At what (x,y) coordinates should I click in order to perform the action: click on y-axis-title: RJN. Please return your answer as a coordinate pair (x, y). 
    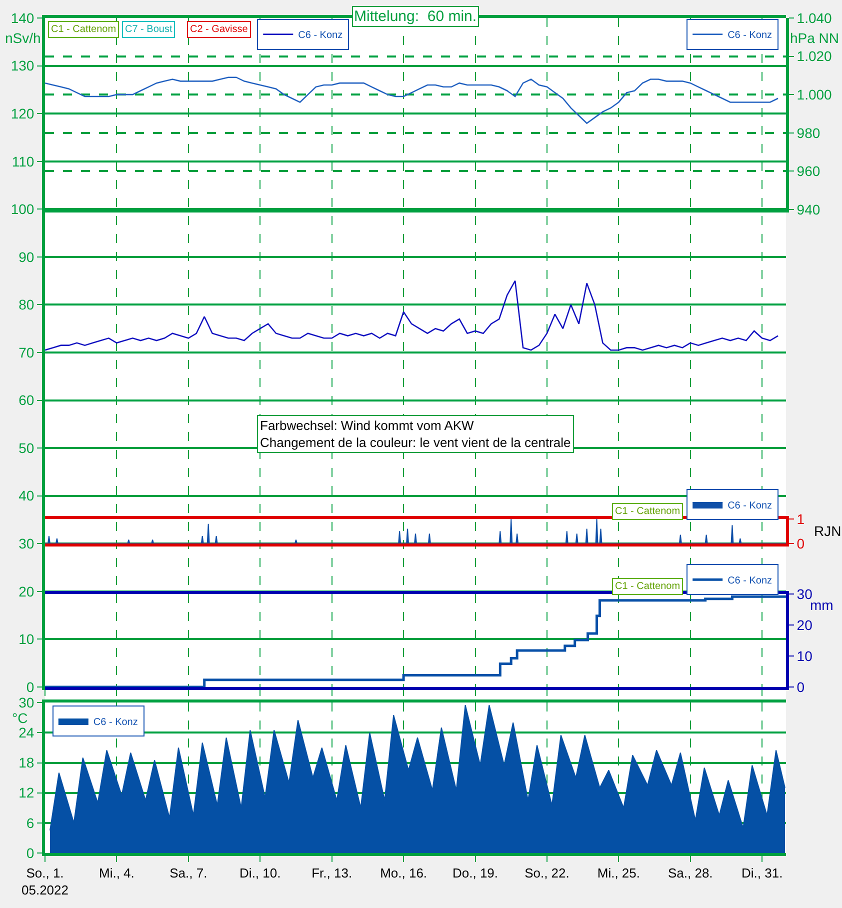
    Looking at the image, I should click on (828, 531).